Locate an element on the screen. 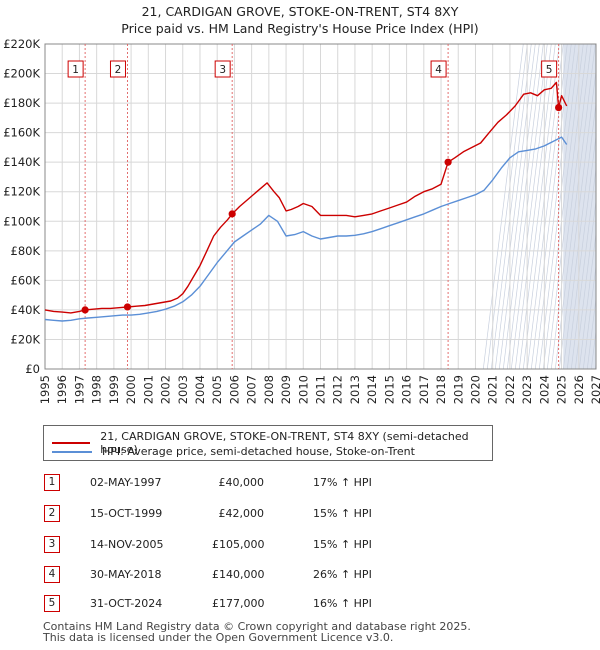 The height and width of the screenshot is (650, 600). clip-mask is located at coordinates (598, 206).